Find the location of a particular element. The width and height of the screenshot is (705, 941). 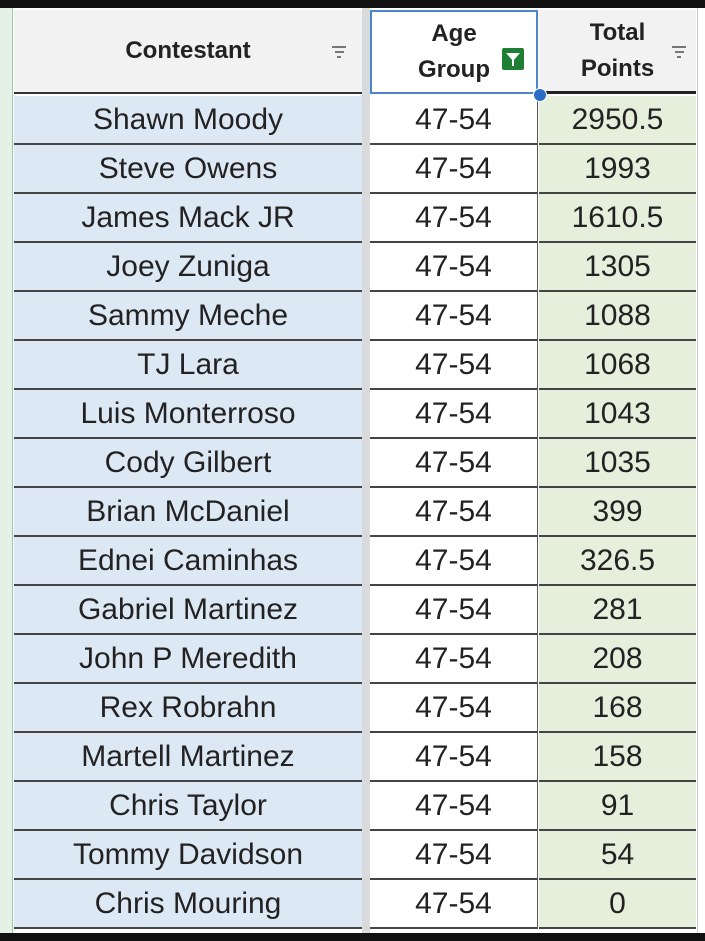

total-points-cell: 208 is located at coordinates (617, 659).